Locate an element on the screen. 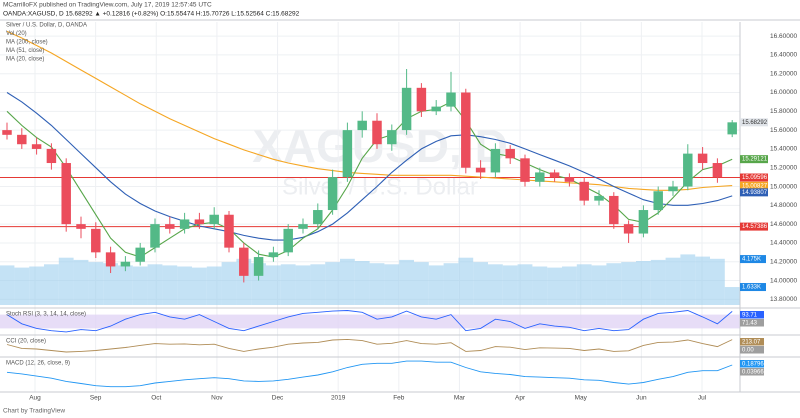 This screenshot has height=418, width=800. stoch-rsi-title: Stoch RSI (3, 3, 14, 14, close) is located at coordinates (46, 315).